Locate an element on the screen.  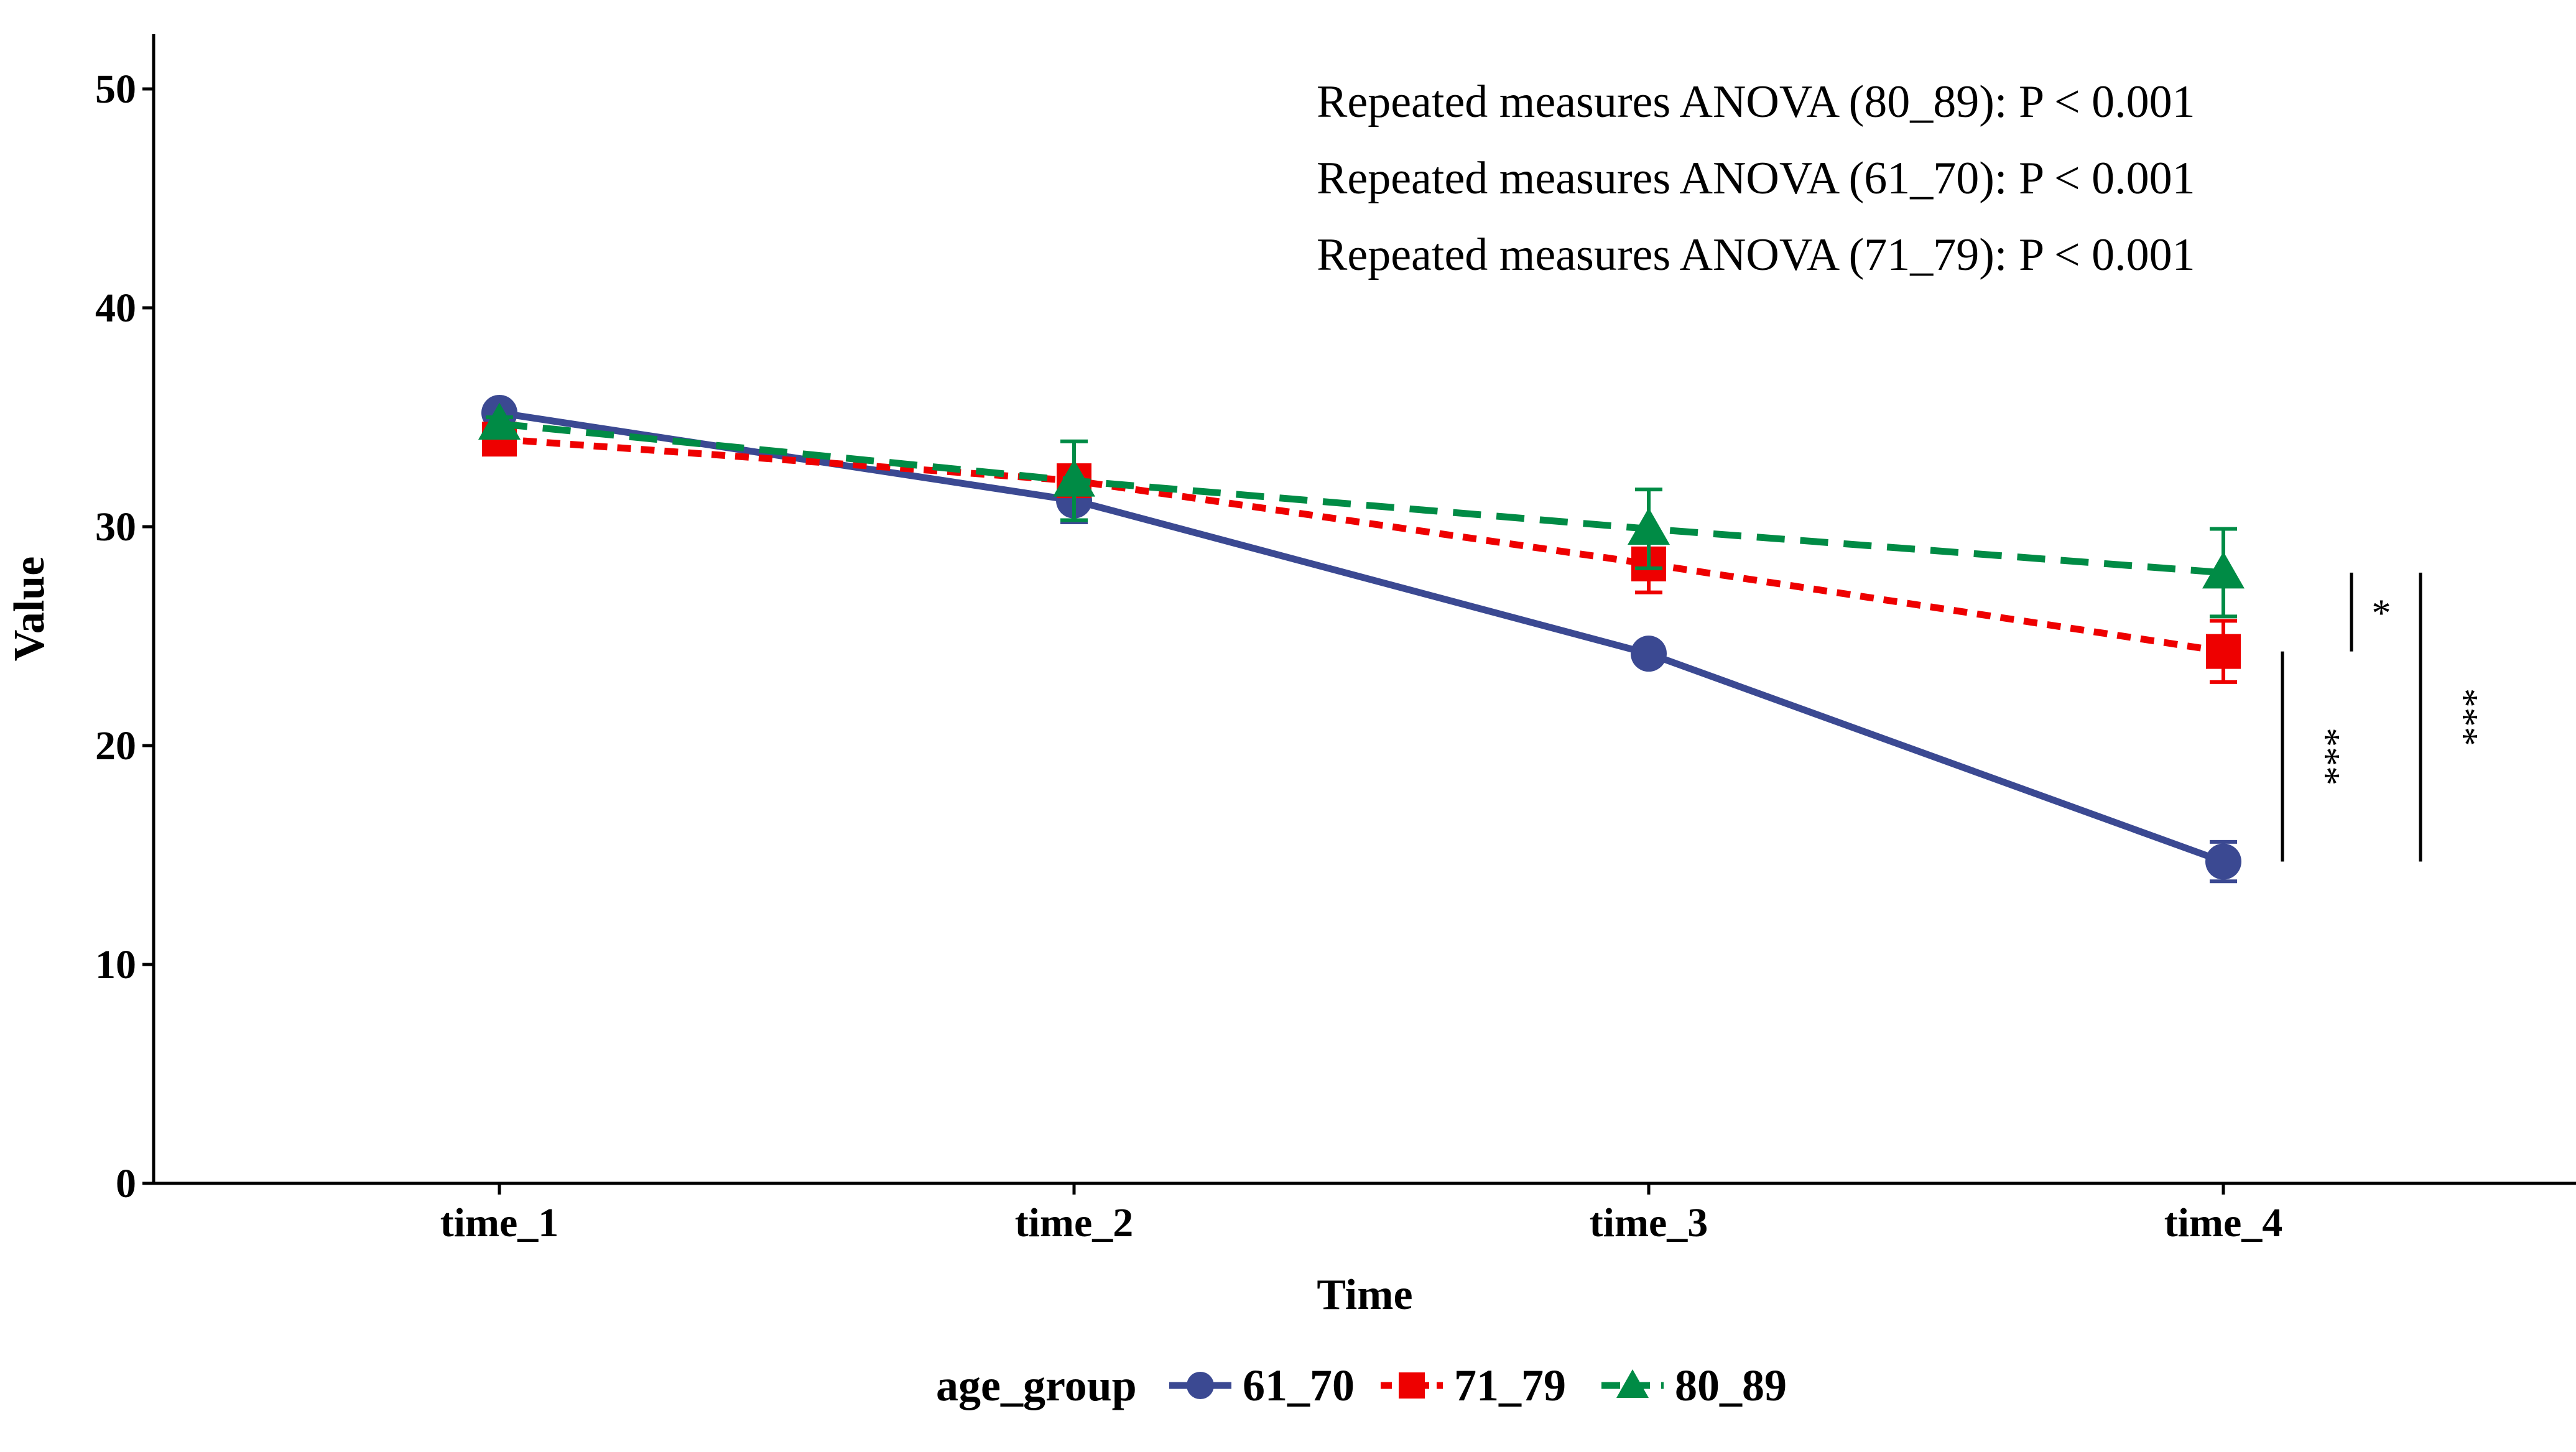
y-axis-ticks: 0 10 20 30 40 50 is located at coordinates (125, 636).